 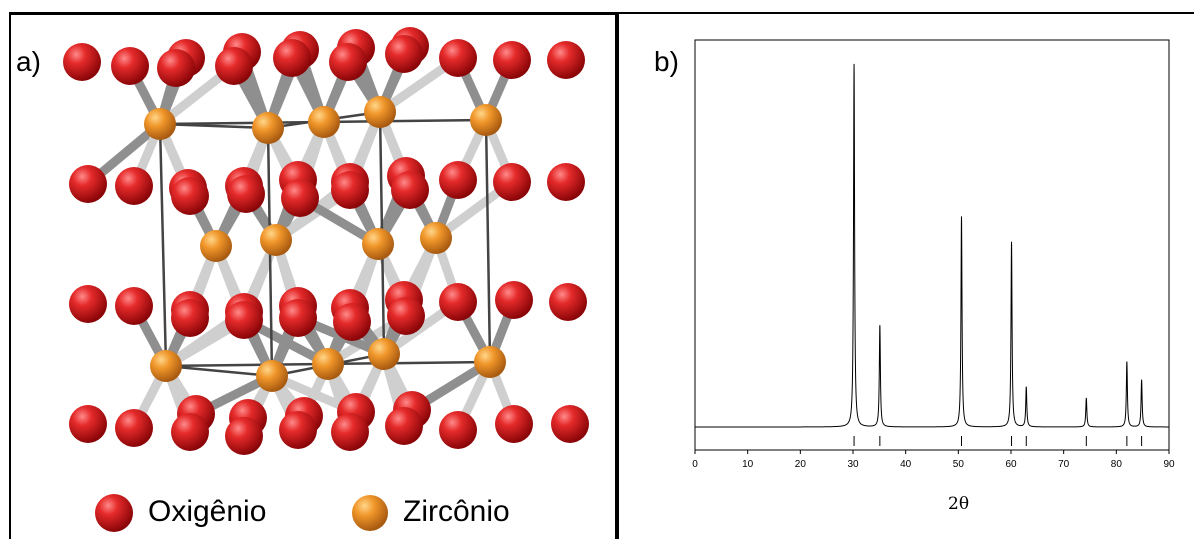 I want to click on panel-a-top-border, so click(x=312, y=13).